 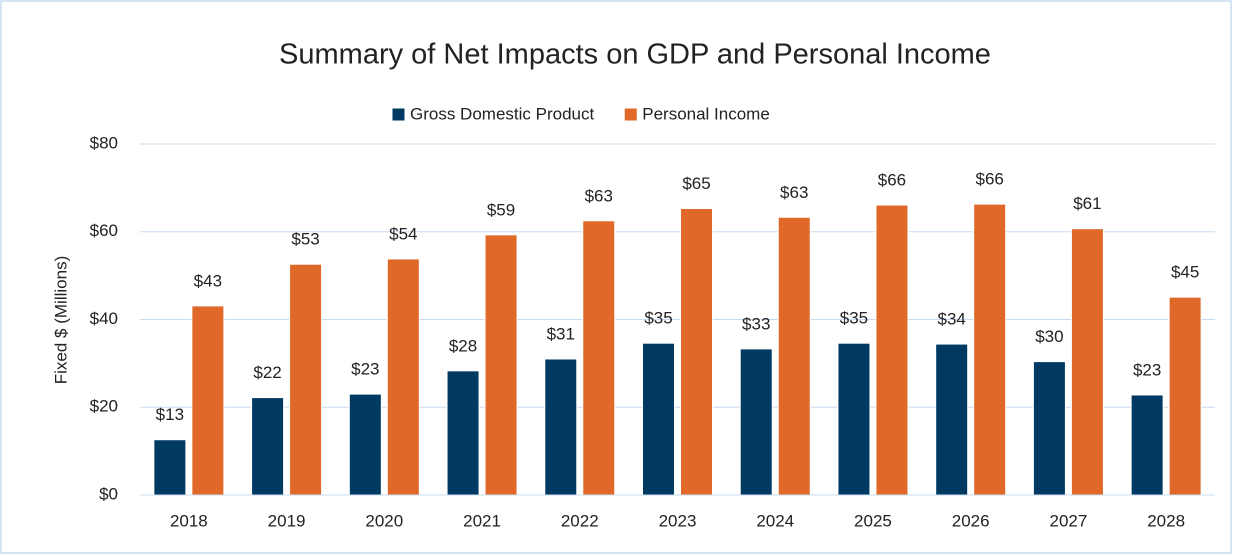 I want to click on data-label: $59, so click(x=501, y=209).